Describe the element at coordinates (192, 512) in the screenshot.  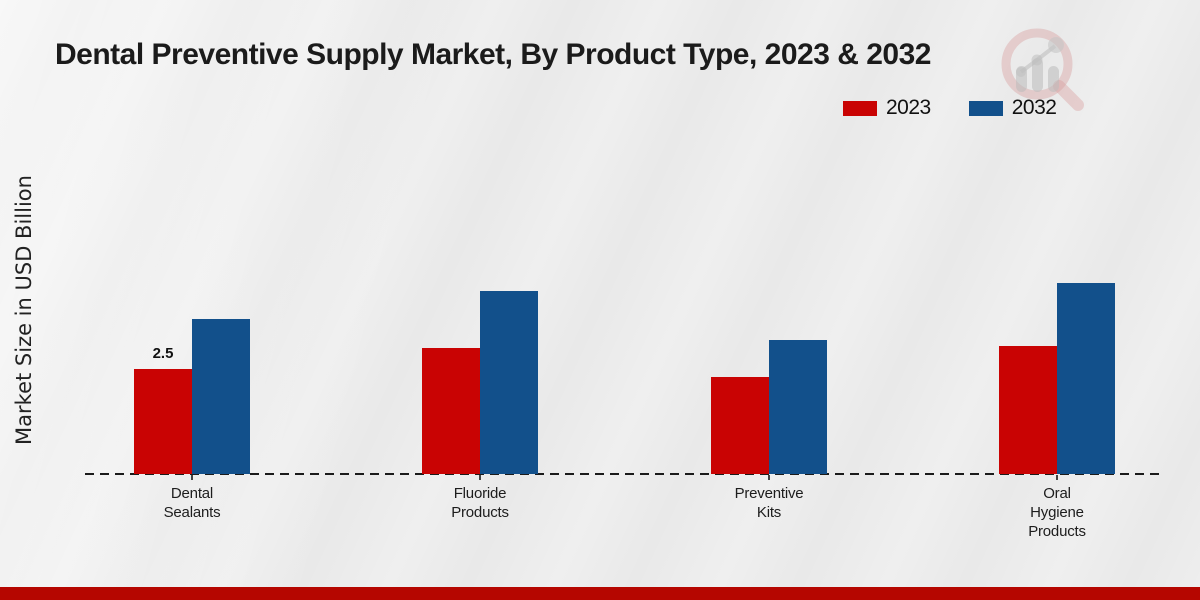
I see `x-axis-label-line: Sealants` at that location.